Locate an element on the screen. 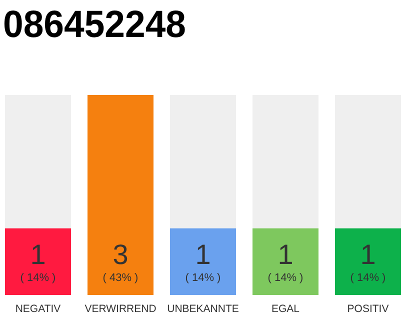 The height and width of the screenshot is (320, 410). data-label: 3 is located at coordinates (120, 254).